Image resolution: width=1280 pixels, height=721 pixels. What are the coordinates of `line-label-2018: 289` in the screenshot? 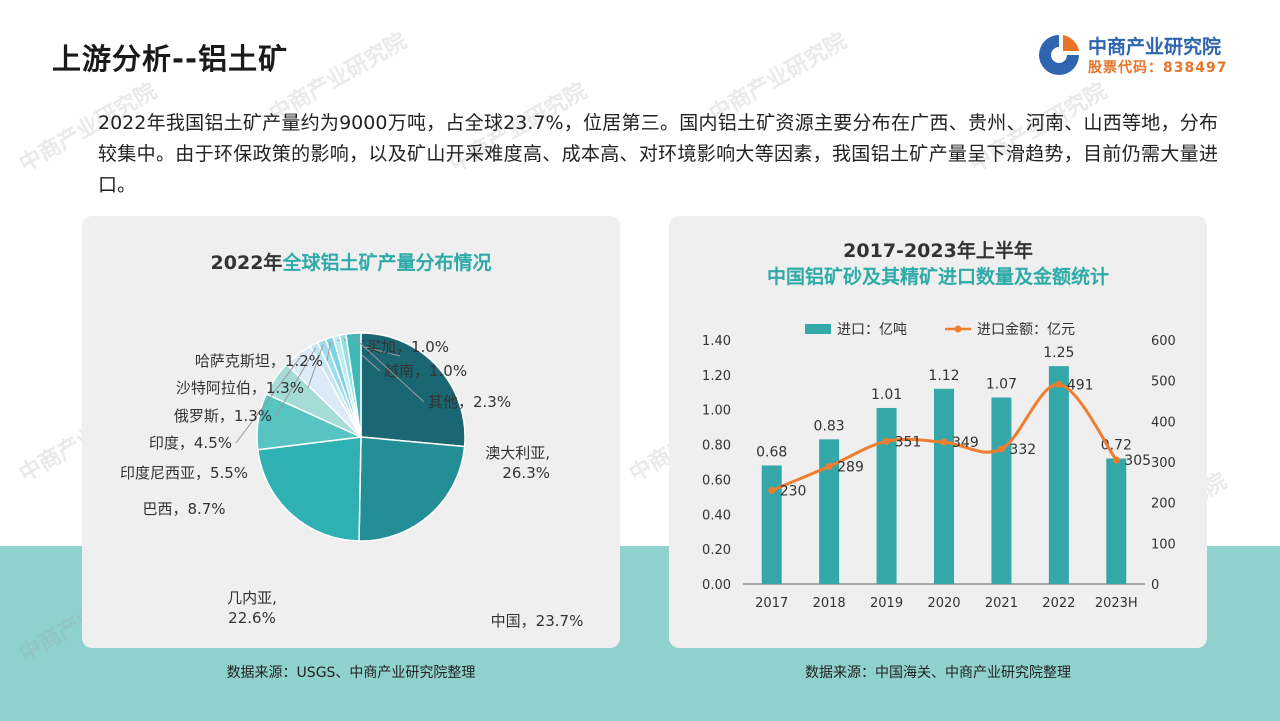 It's located at (850, 467).